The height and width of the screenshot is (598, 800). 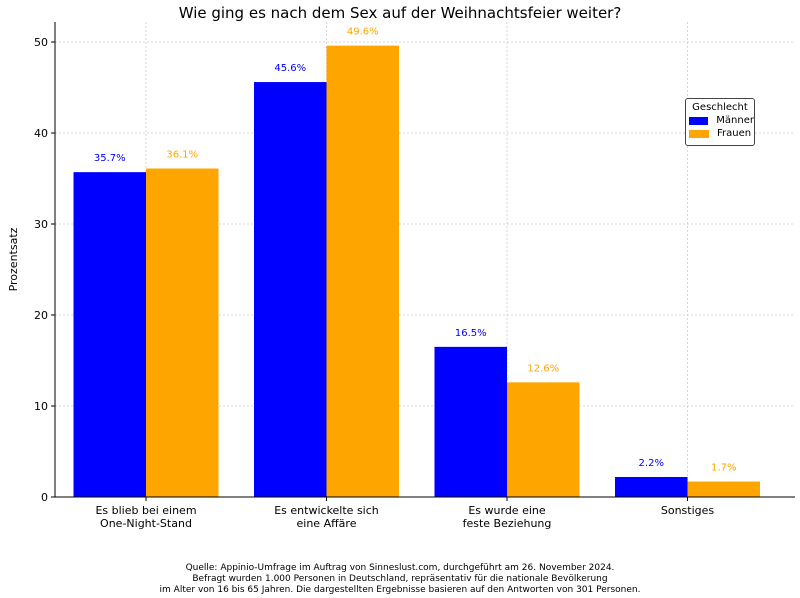 I want to click on legend-title: Geschlecht, so click(x=720, y=107).